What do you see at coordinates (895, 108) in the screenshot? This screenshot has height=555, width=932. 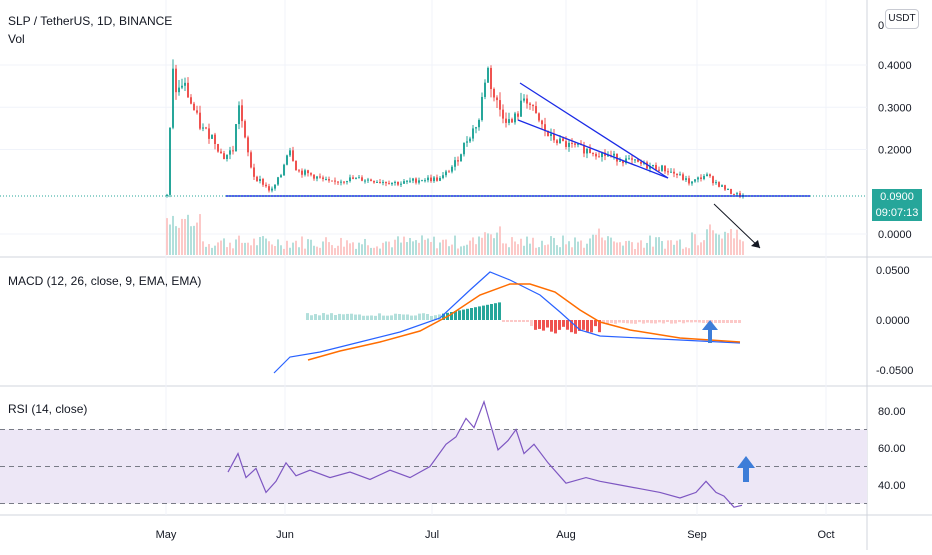 I see `price-tick-label: 0.3000` at bounding box center [895, 108].